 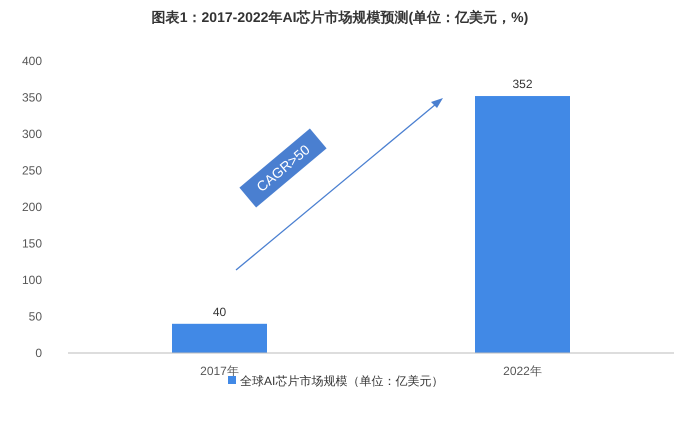 I want to click on data-label: 40, so click(x=219, y=311).